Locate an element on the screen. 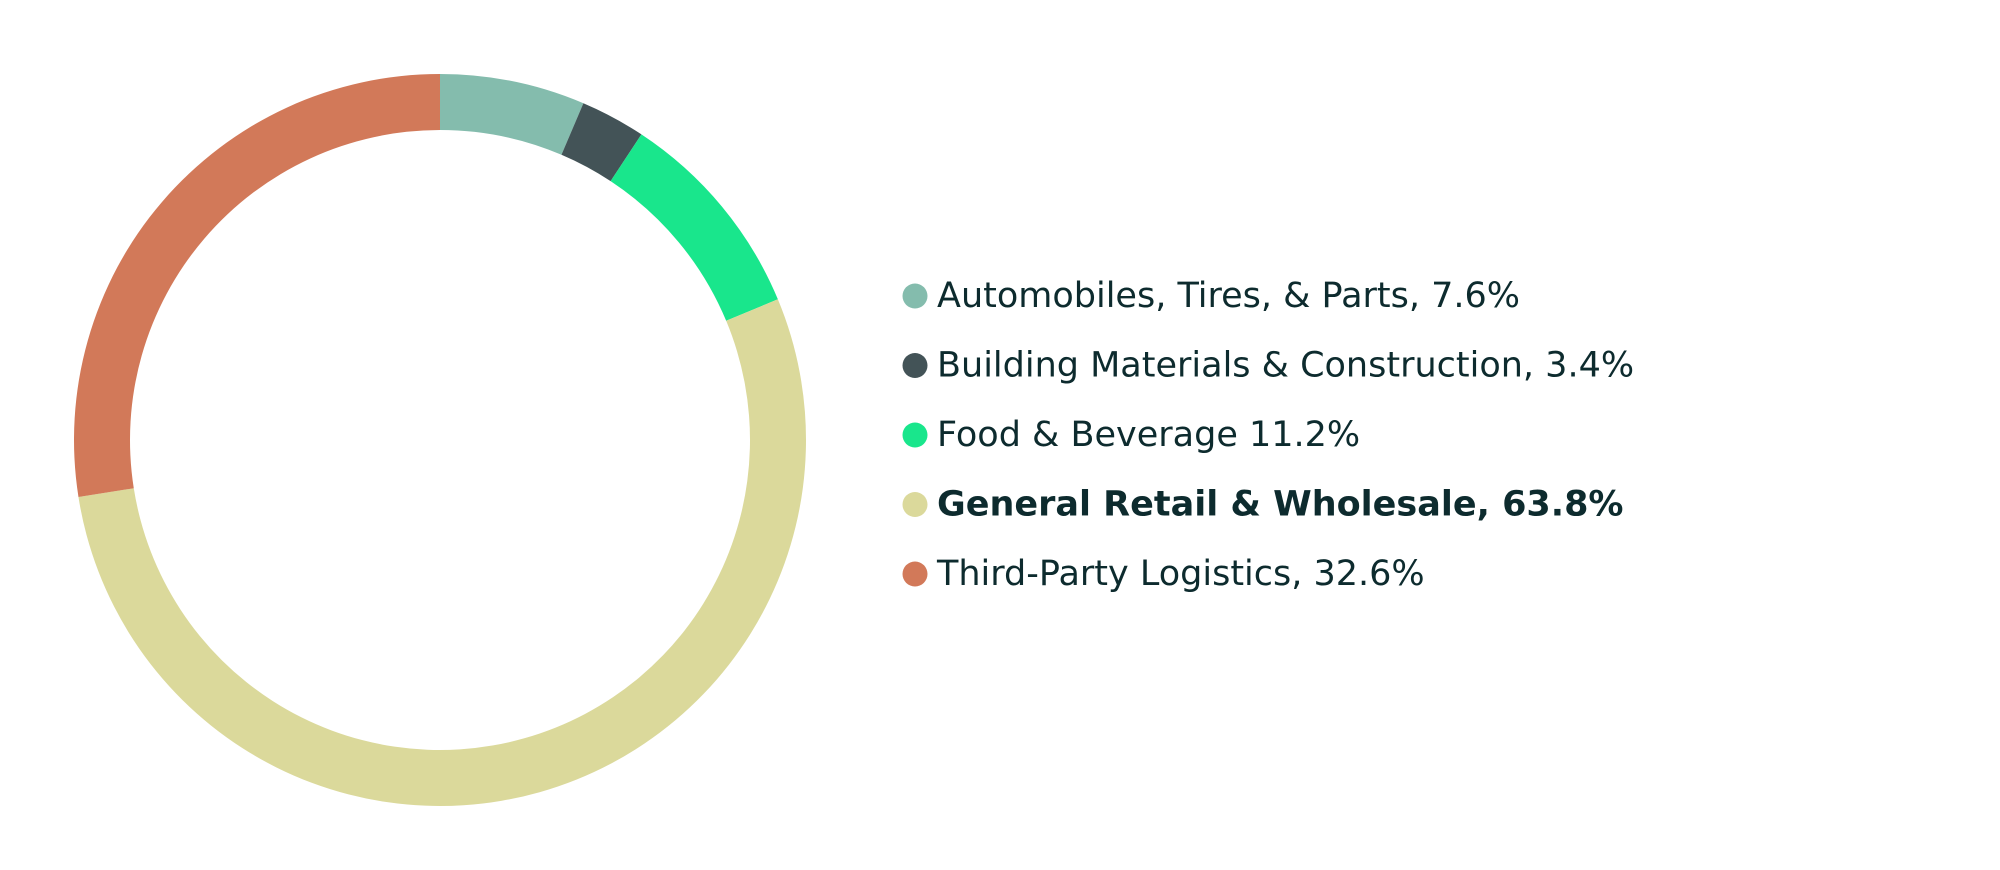 The width and height of the screenshot is (2000, 870). legend-label: General Retail & Wholesale, 63.8% is located at coordinates (1280, 505).